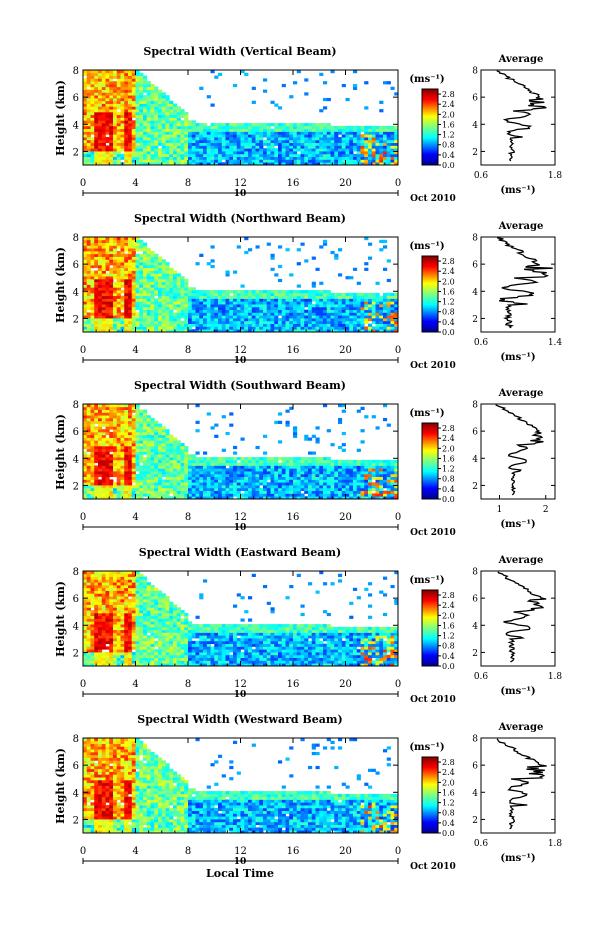 The width and height of the screenshot is (614, 929). What do you see at coordinates (555, 343) in the screenshot?
I see `profile-x-tick-label: 1.4` at bounding box center [555, 343].